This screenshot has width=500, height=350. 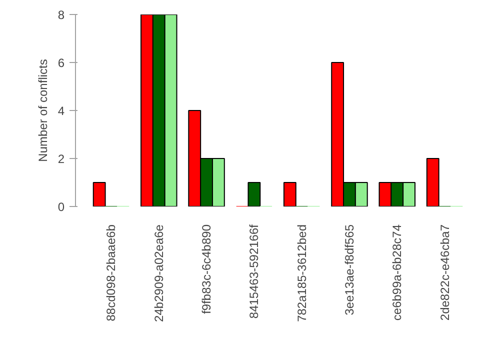 I want to click on y-tick-label: 0, so click(x=61, y=207).